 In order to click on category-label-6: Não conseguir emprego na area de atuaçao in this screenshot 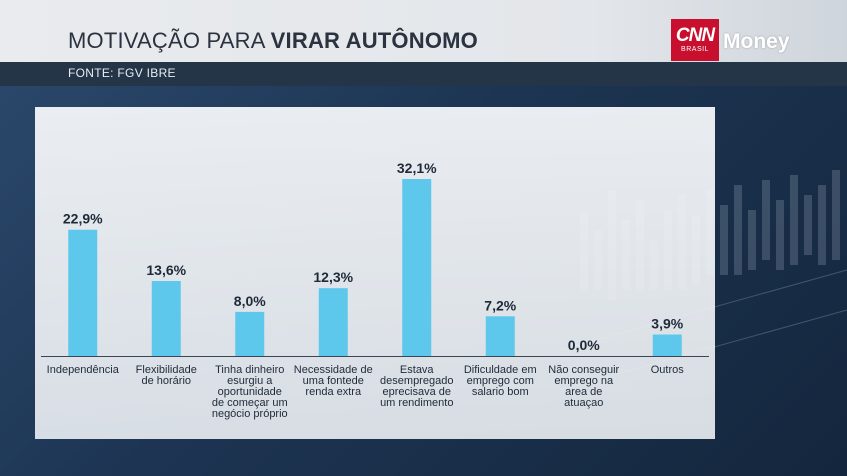, I will do `click(583, 386)`.